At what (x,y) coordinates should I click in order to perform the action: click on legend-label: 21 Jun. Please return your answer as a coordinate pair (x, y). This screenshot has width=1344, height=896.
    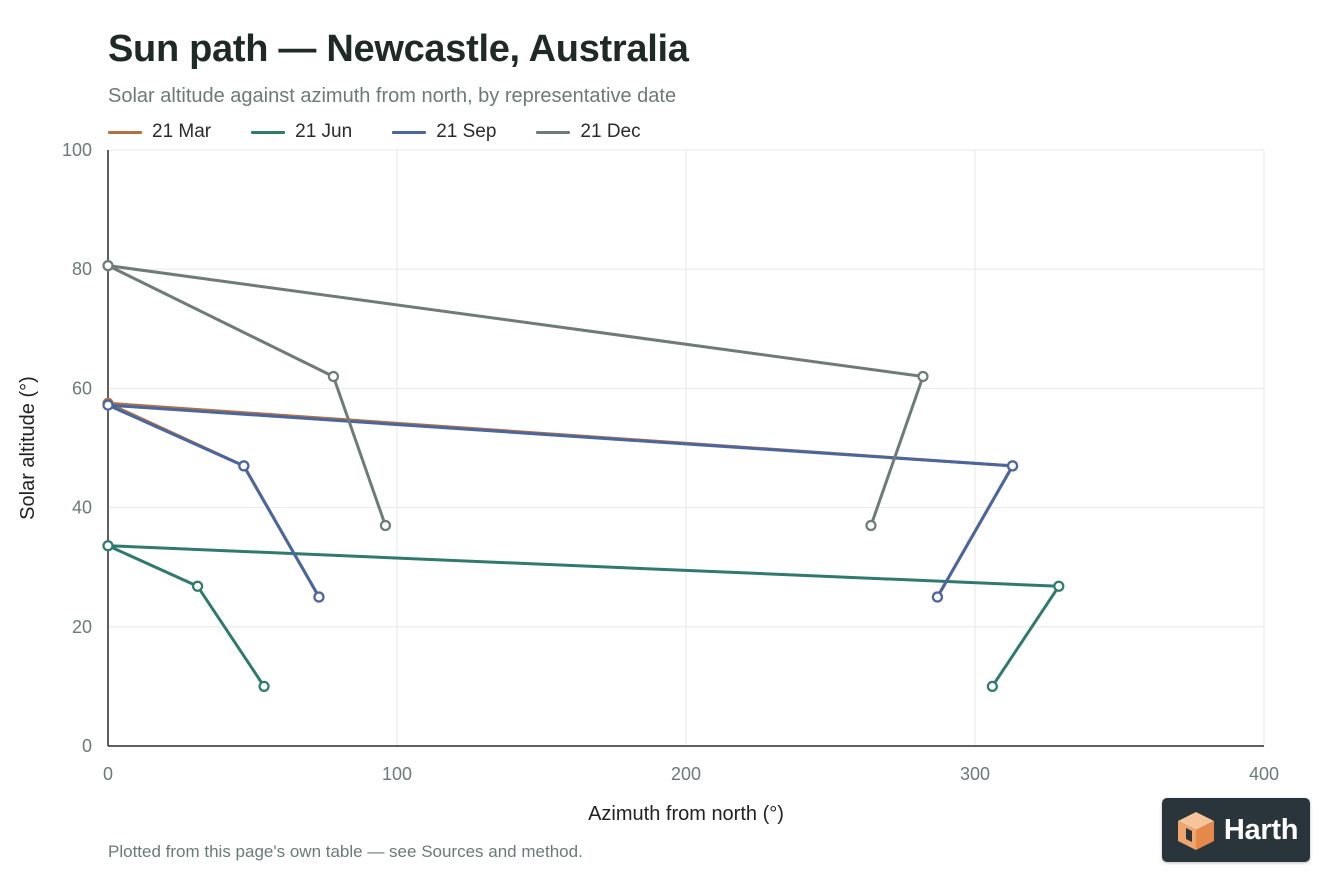
    Looking at the image, I should click on (324, 131).